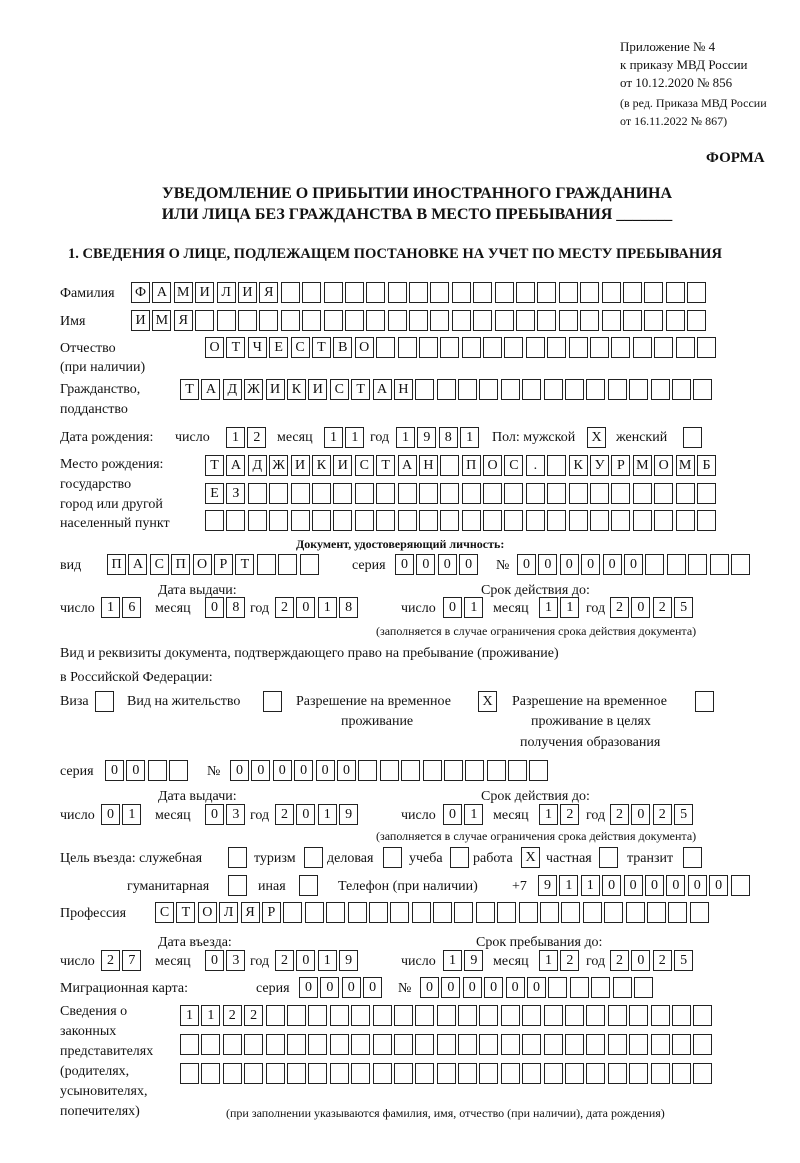 The width and height of the screenshot is (800, 1163). Describe the element at coordinates (181, 564) in the screenshot. I see `form-cell: П` at that location.